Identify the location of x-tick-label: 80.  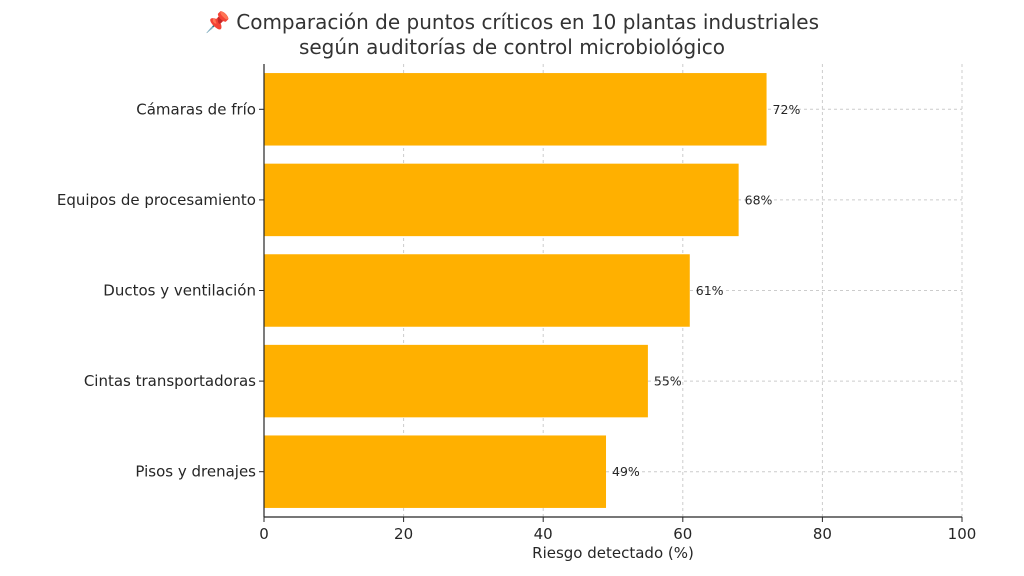
(822, 534).